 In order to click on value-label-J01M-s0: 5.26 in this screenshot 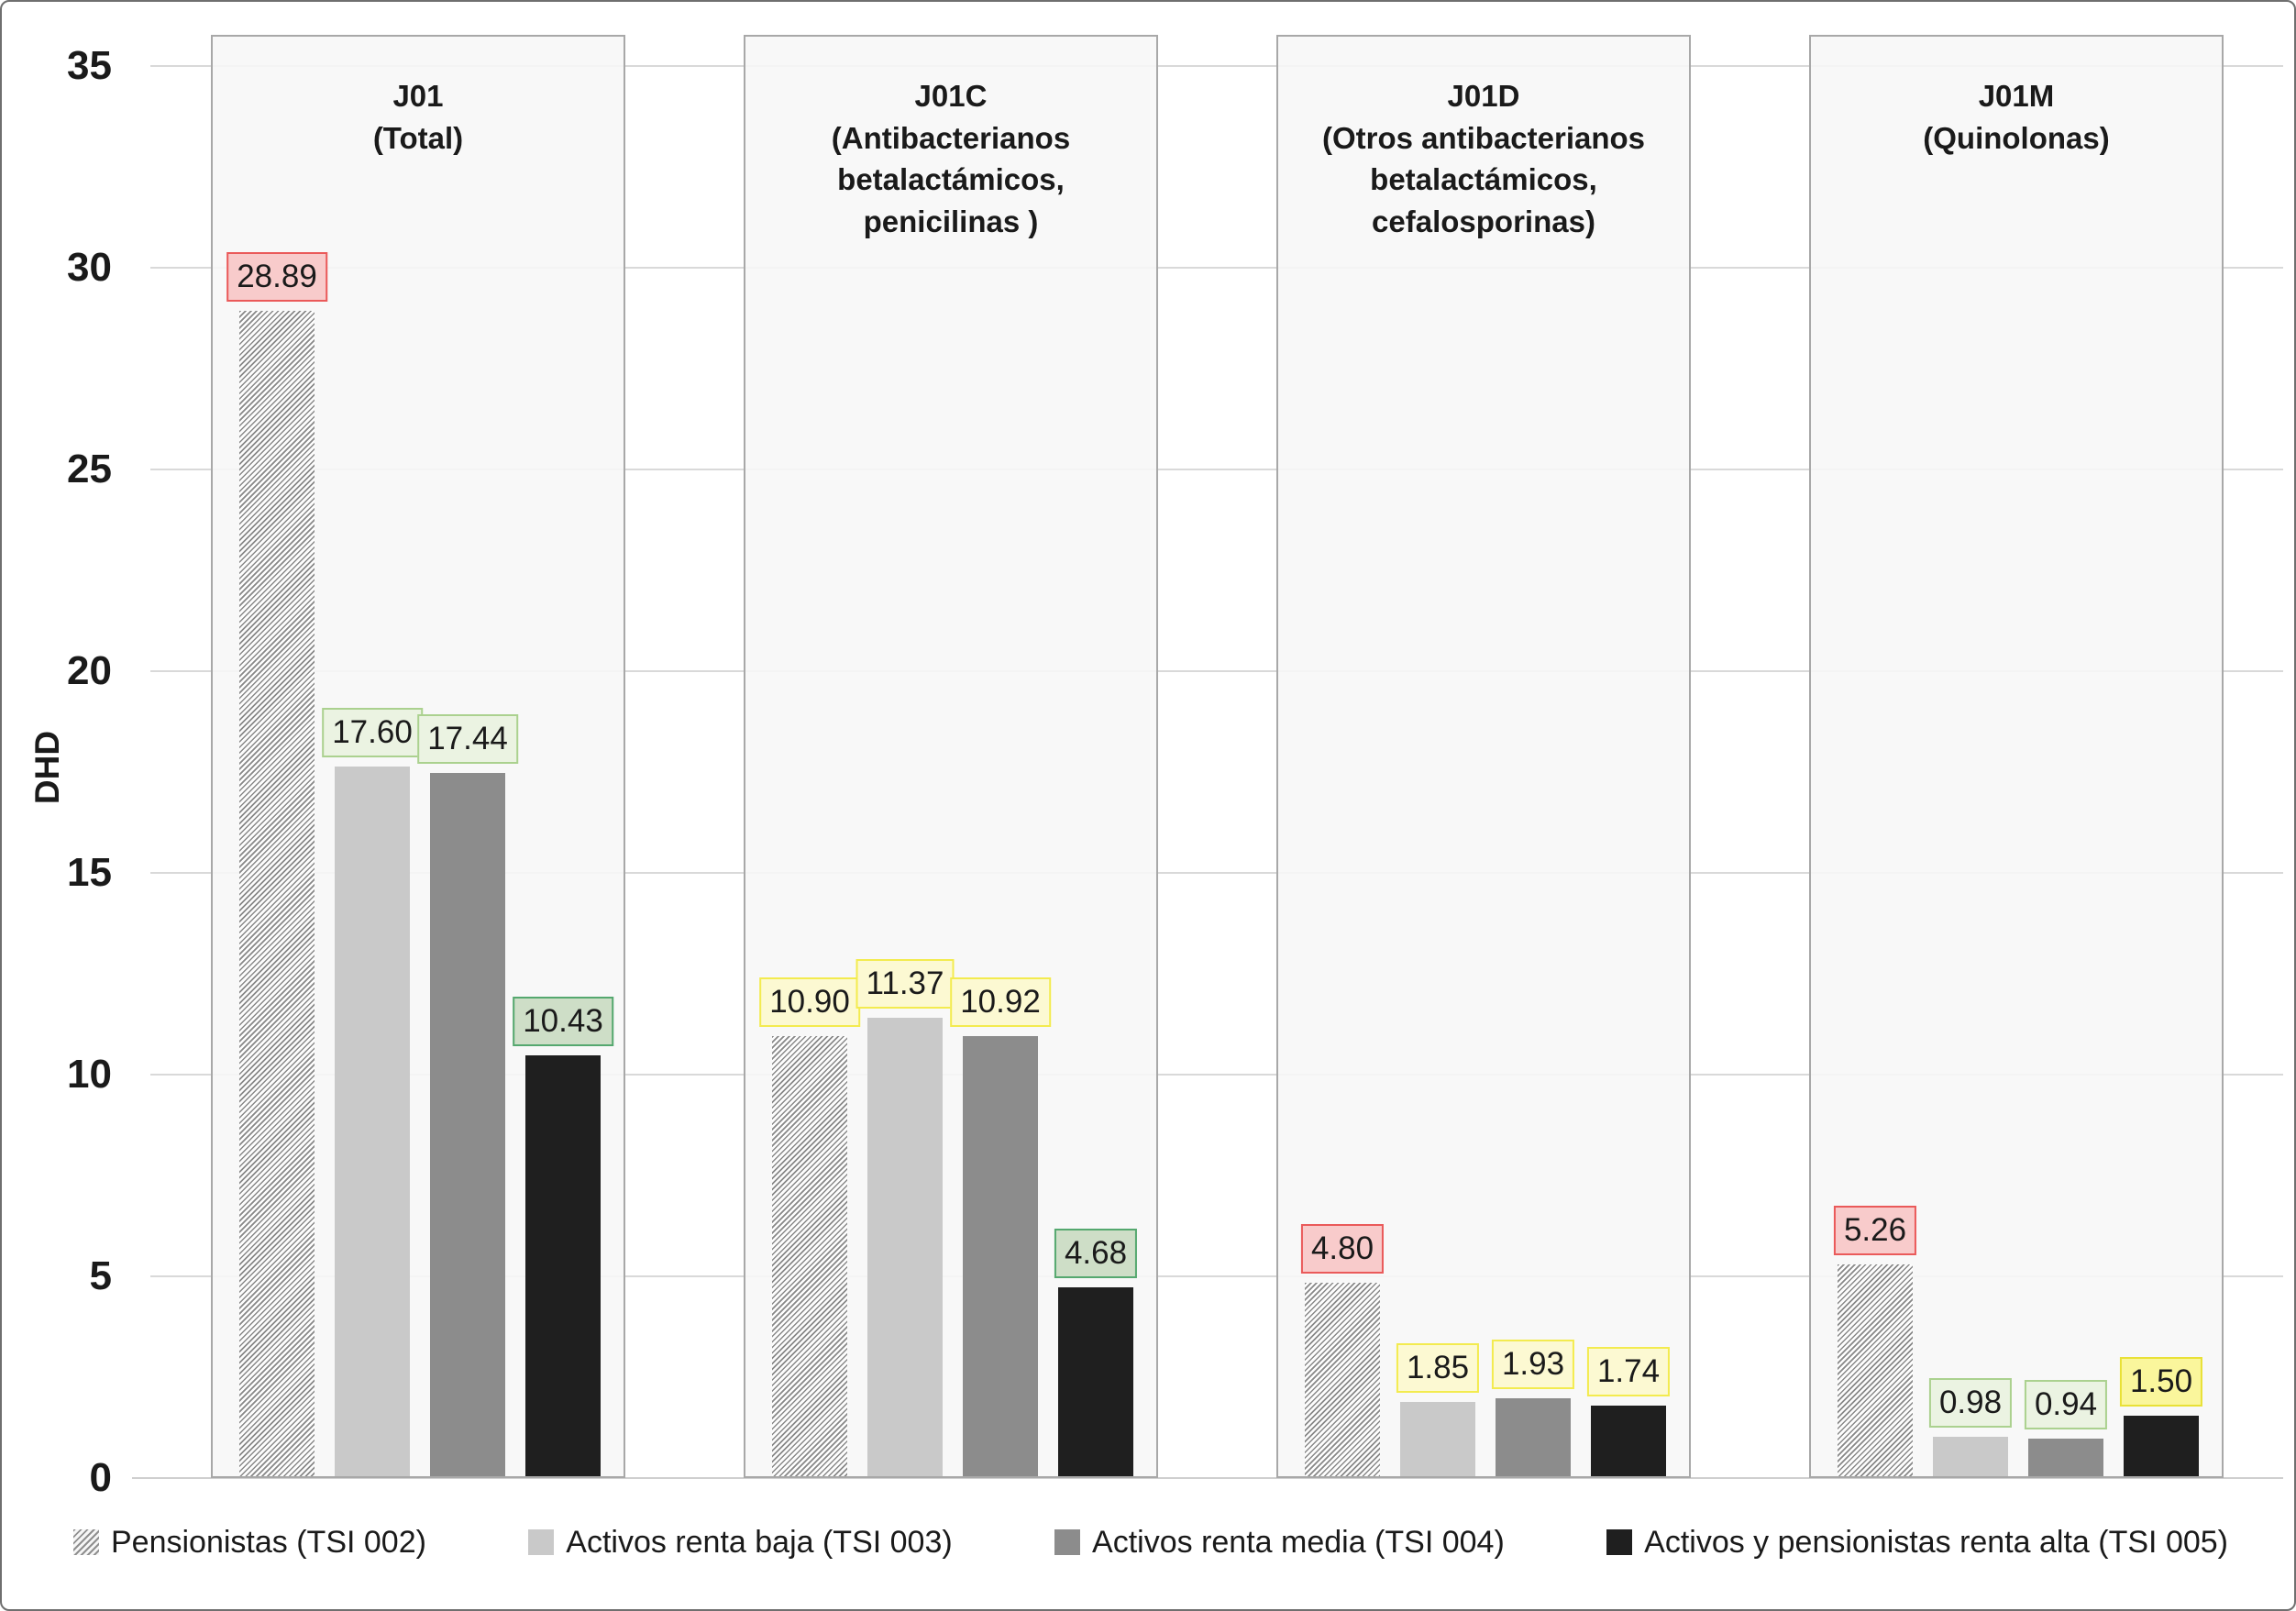, I will do `click(1875, 1230)`.